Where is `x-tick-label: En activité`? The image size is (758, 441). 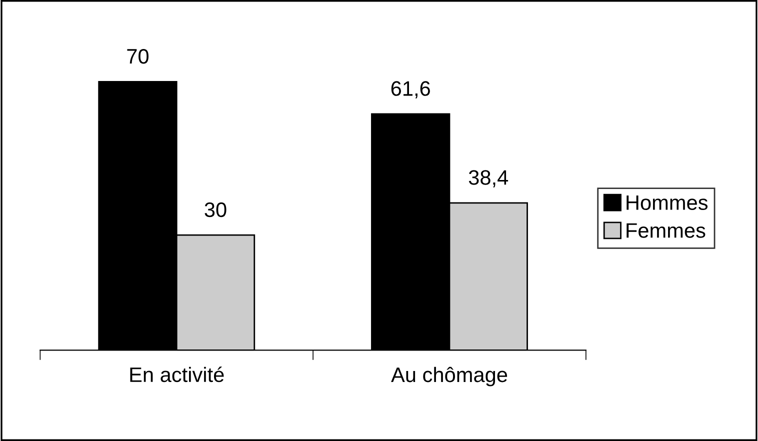
x-tick-label: En activité is located at coordinates (177, 374).